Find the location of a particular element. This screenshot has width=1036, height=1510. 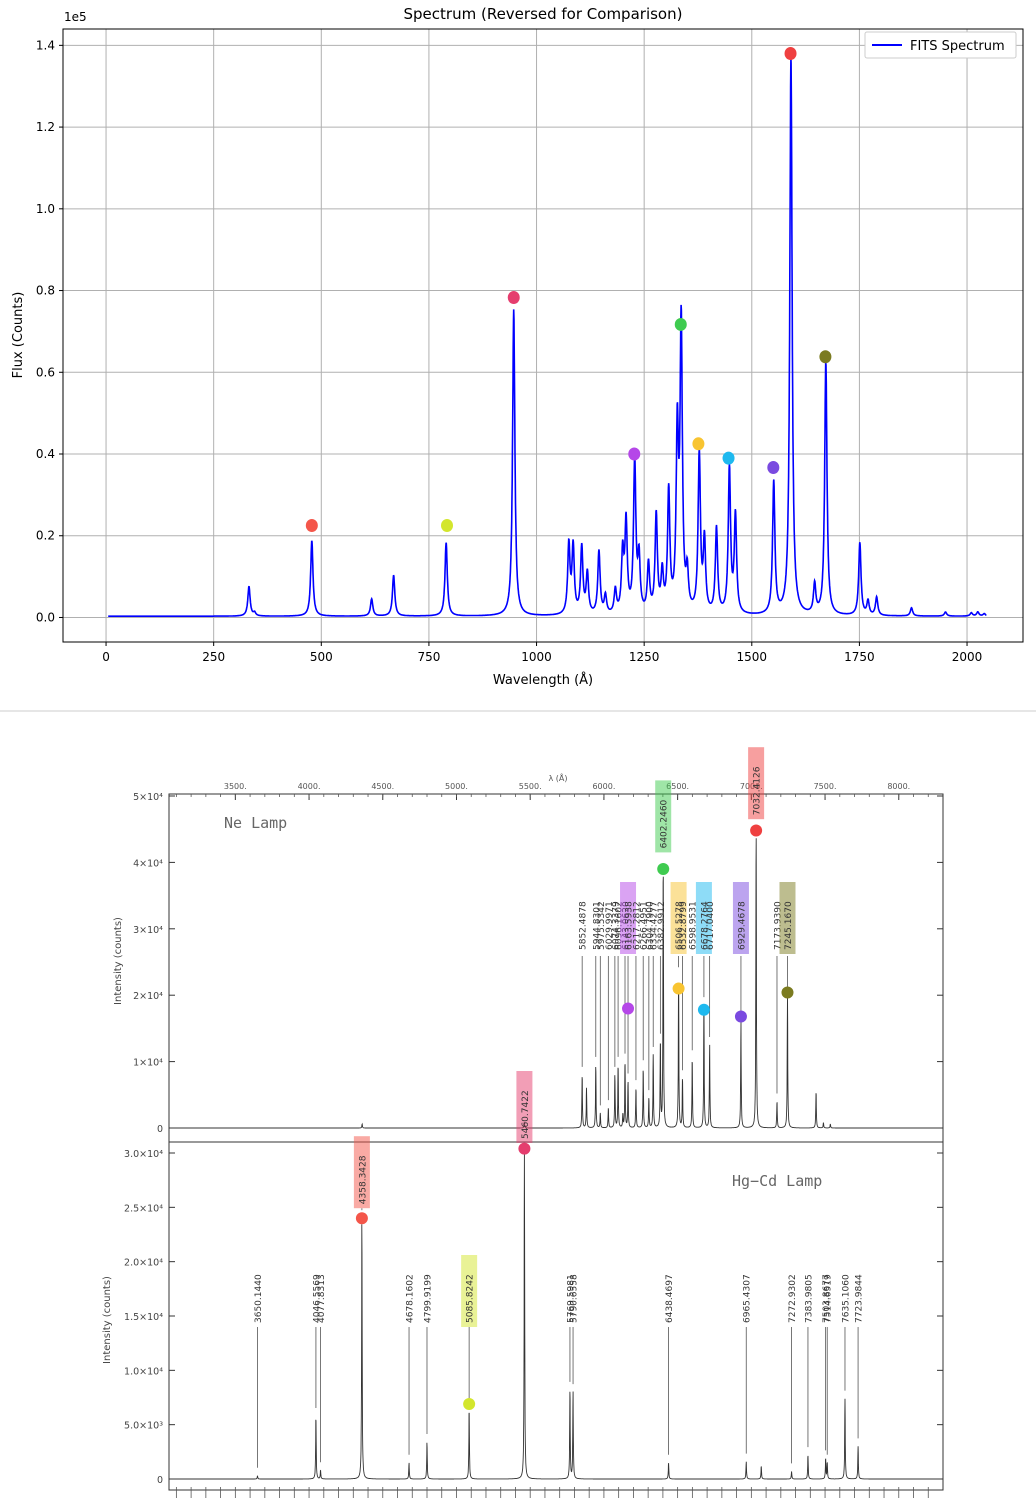

line-id-label: 6678.2764 is located at coordinates (705, 925).